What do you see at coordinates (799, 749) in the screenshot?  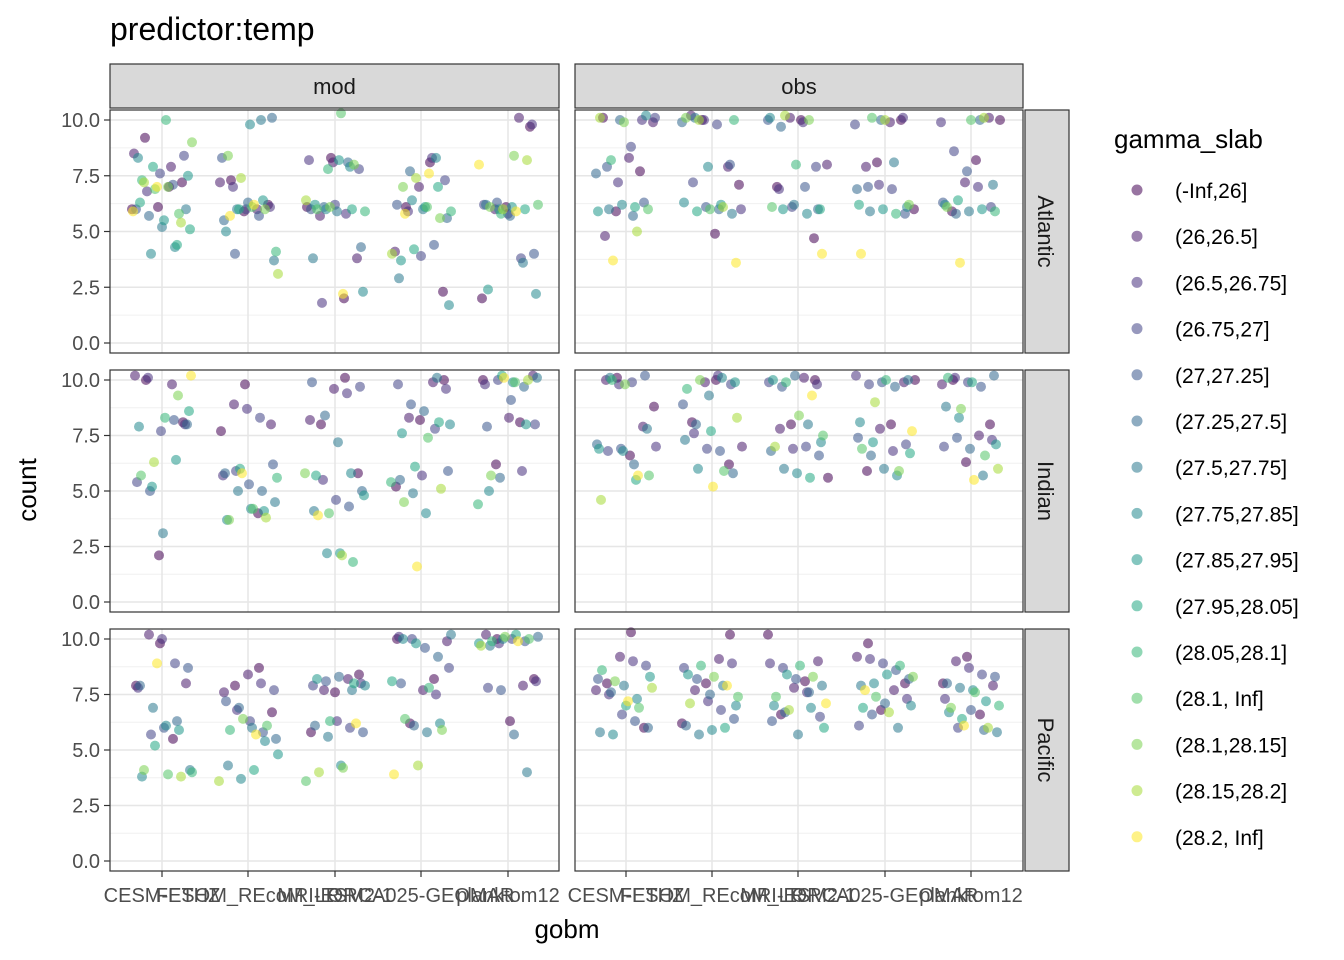 I see `panel-obs-pacific` at bounding box center [799, 749].